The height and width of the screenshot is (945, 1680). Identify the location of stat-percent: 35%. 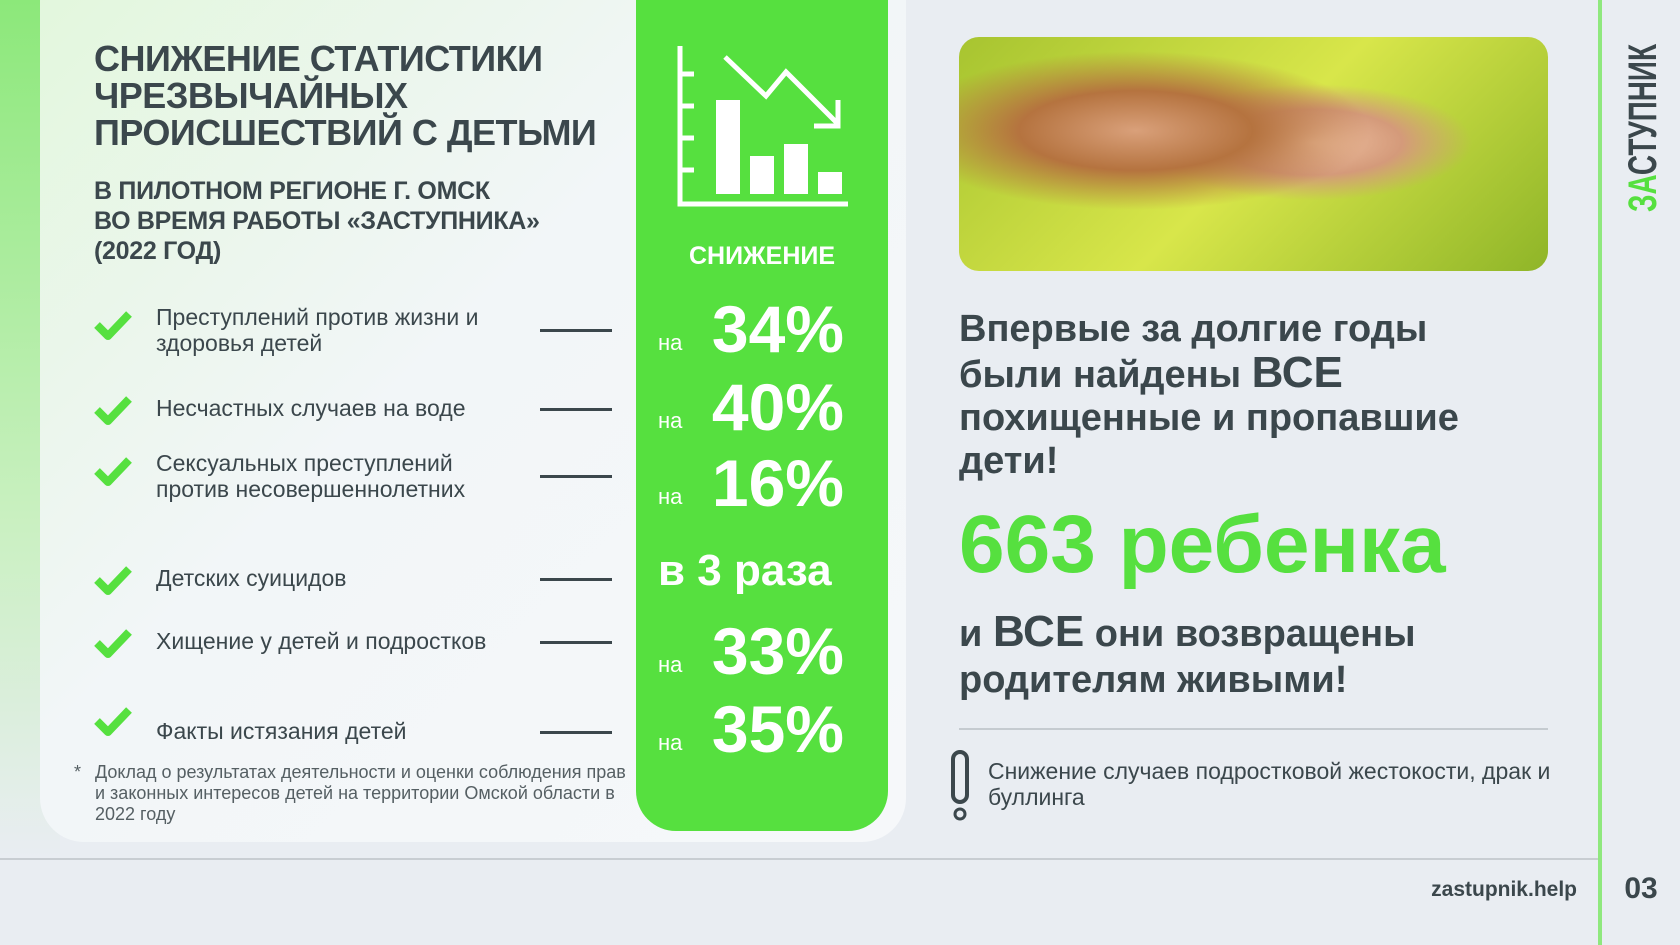
(777, 729).